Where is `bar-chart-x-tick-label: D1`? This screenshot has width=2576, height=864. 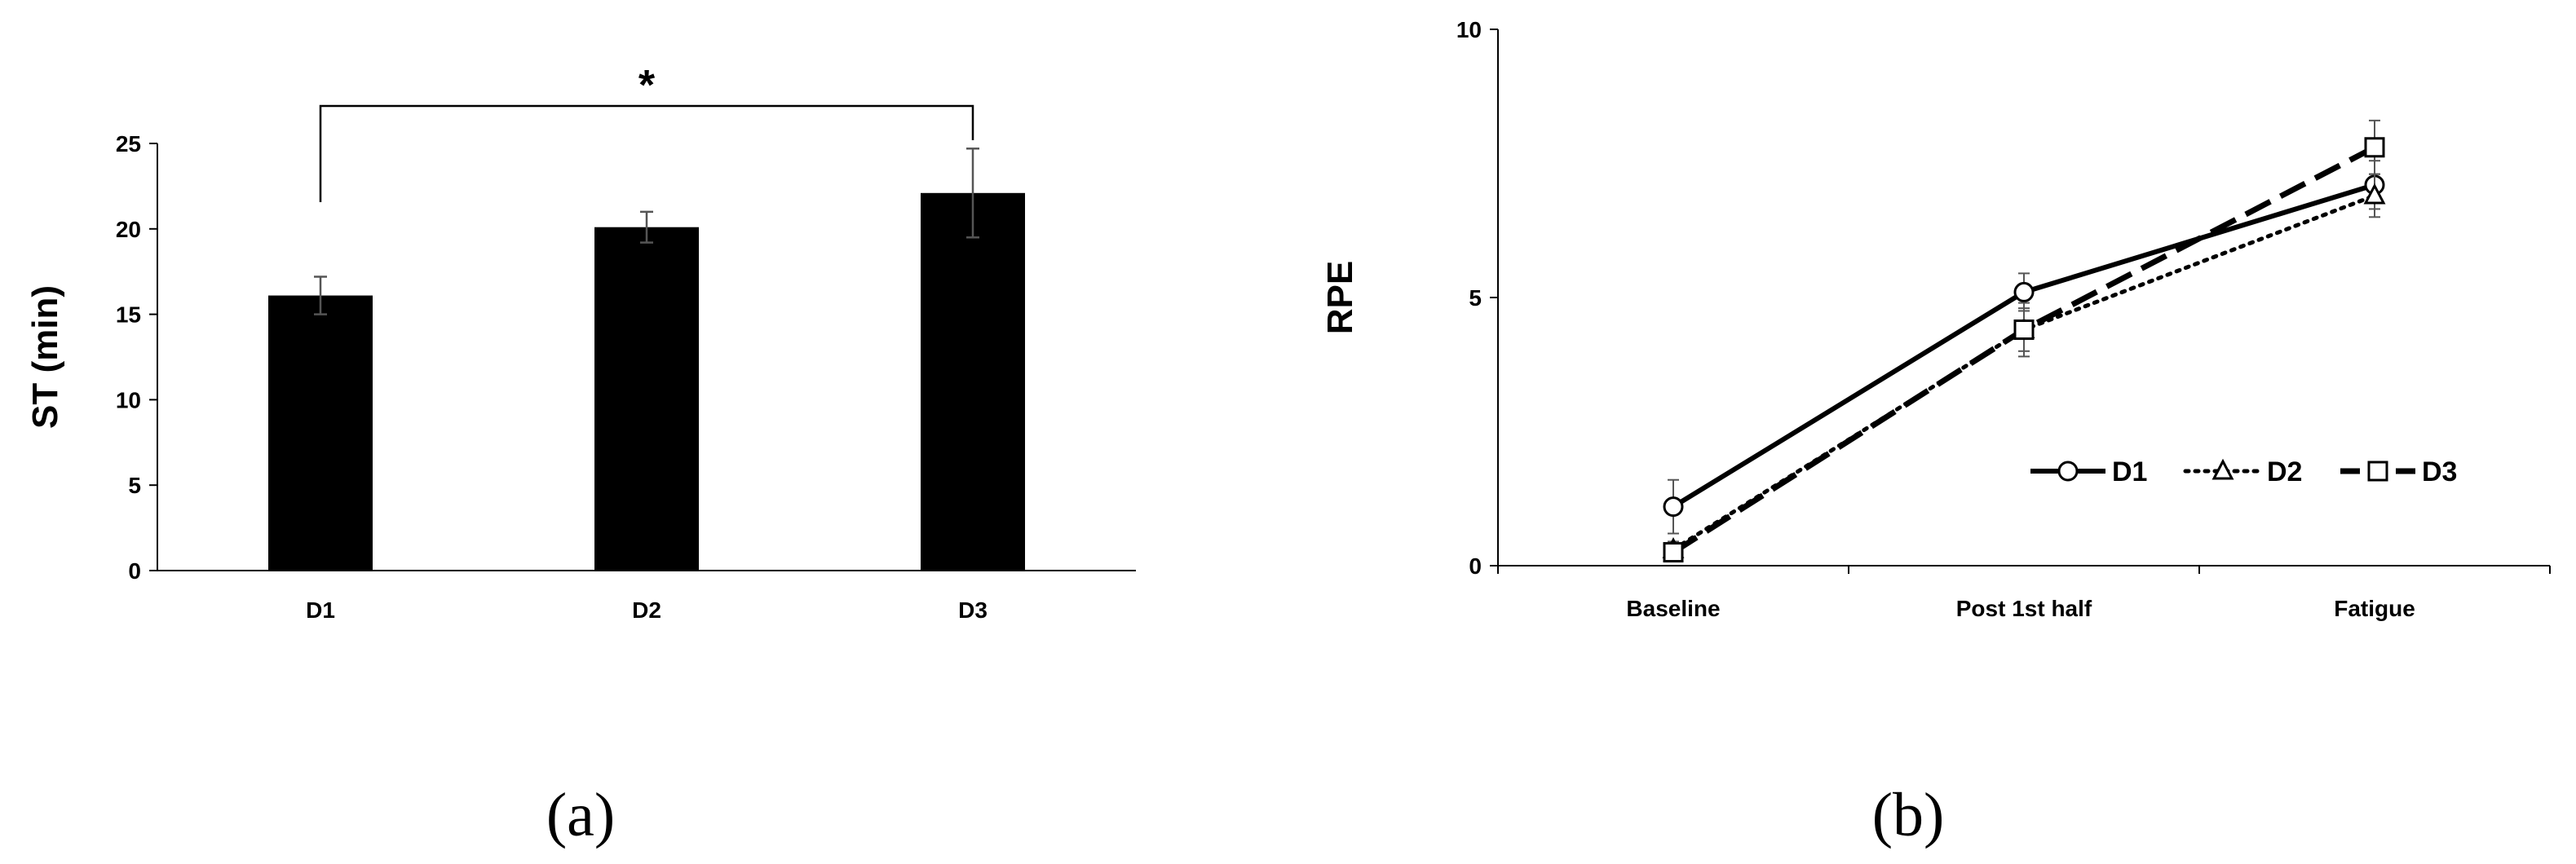
bar-chart-x-tick-label: D1 is located at coordinates (320, 610).